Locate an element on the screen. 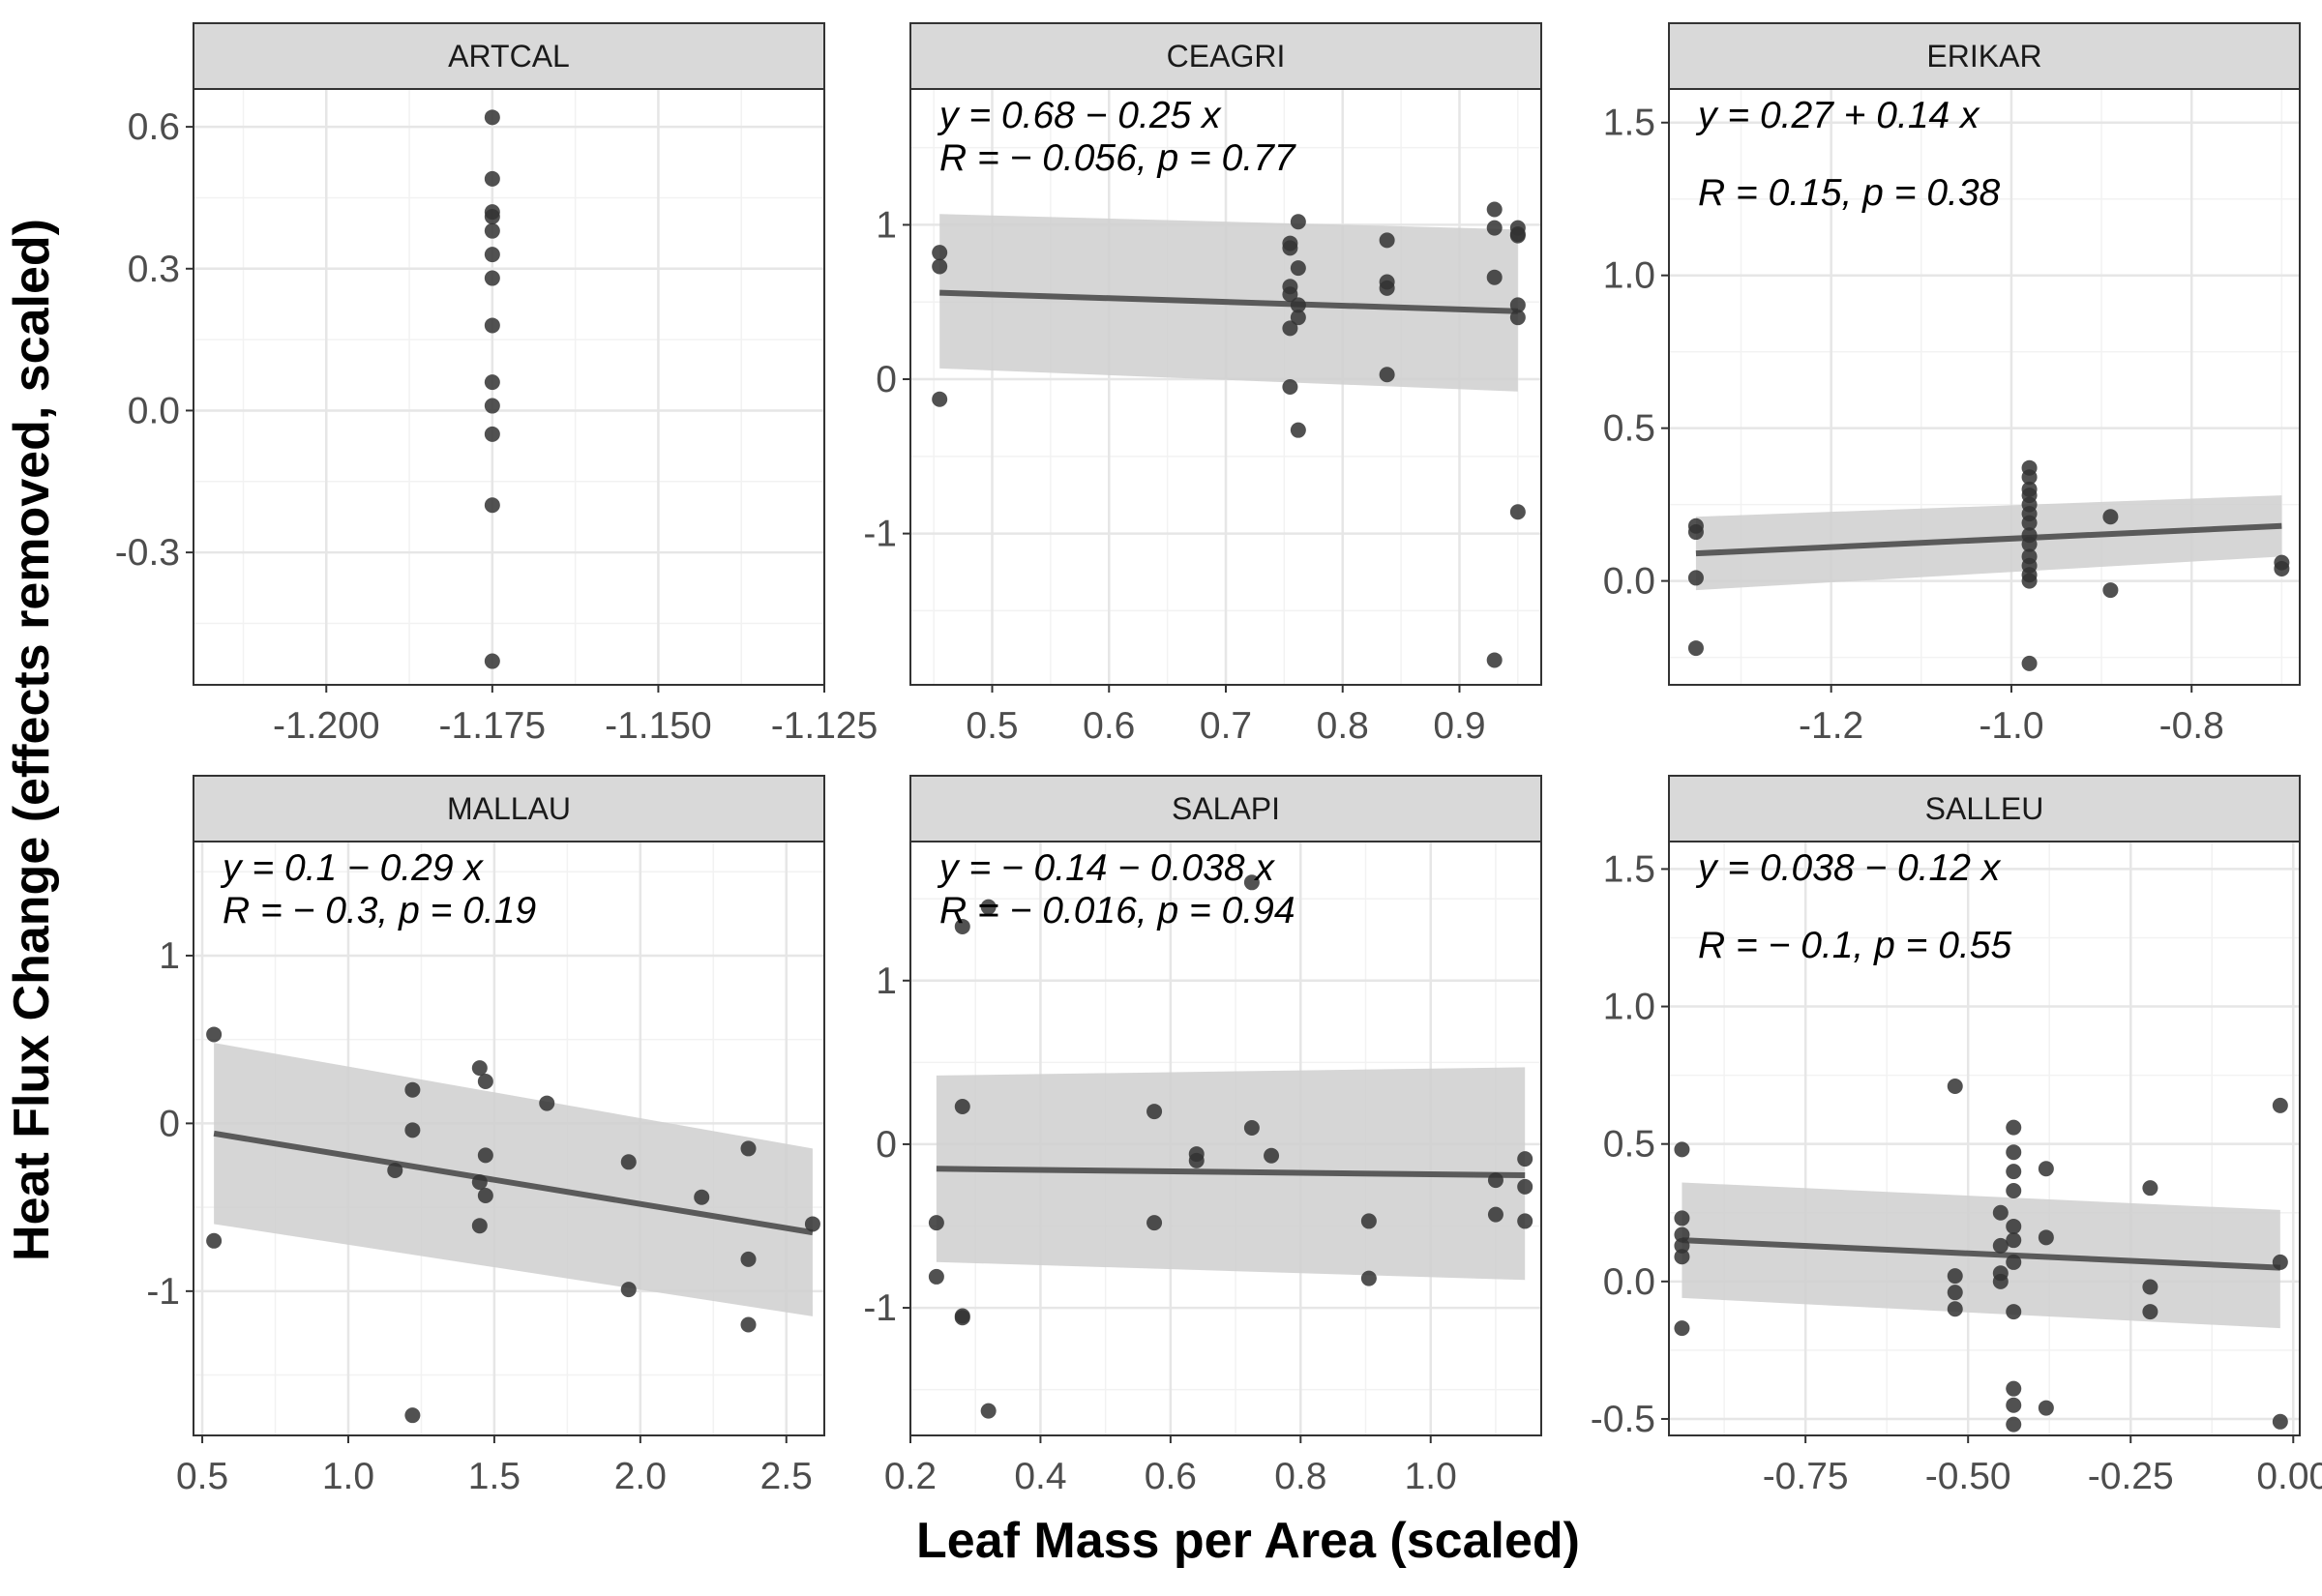 Image resolution: width=2322 pixels, height=1596 pixels. facet-strip-label: SALLEU is located at coordinates (1984, 808).